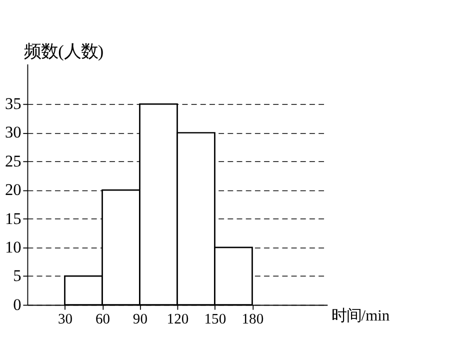  I want to click on x-tick-label: 60, so click(102, 319).